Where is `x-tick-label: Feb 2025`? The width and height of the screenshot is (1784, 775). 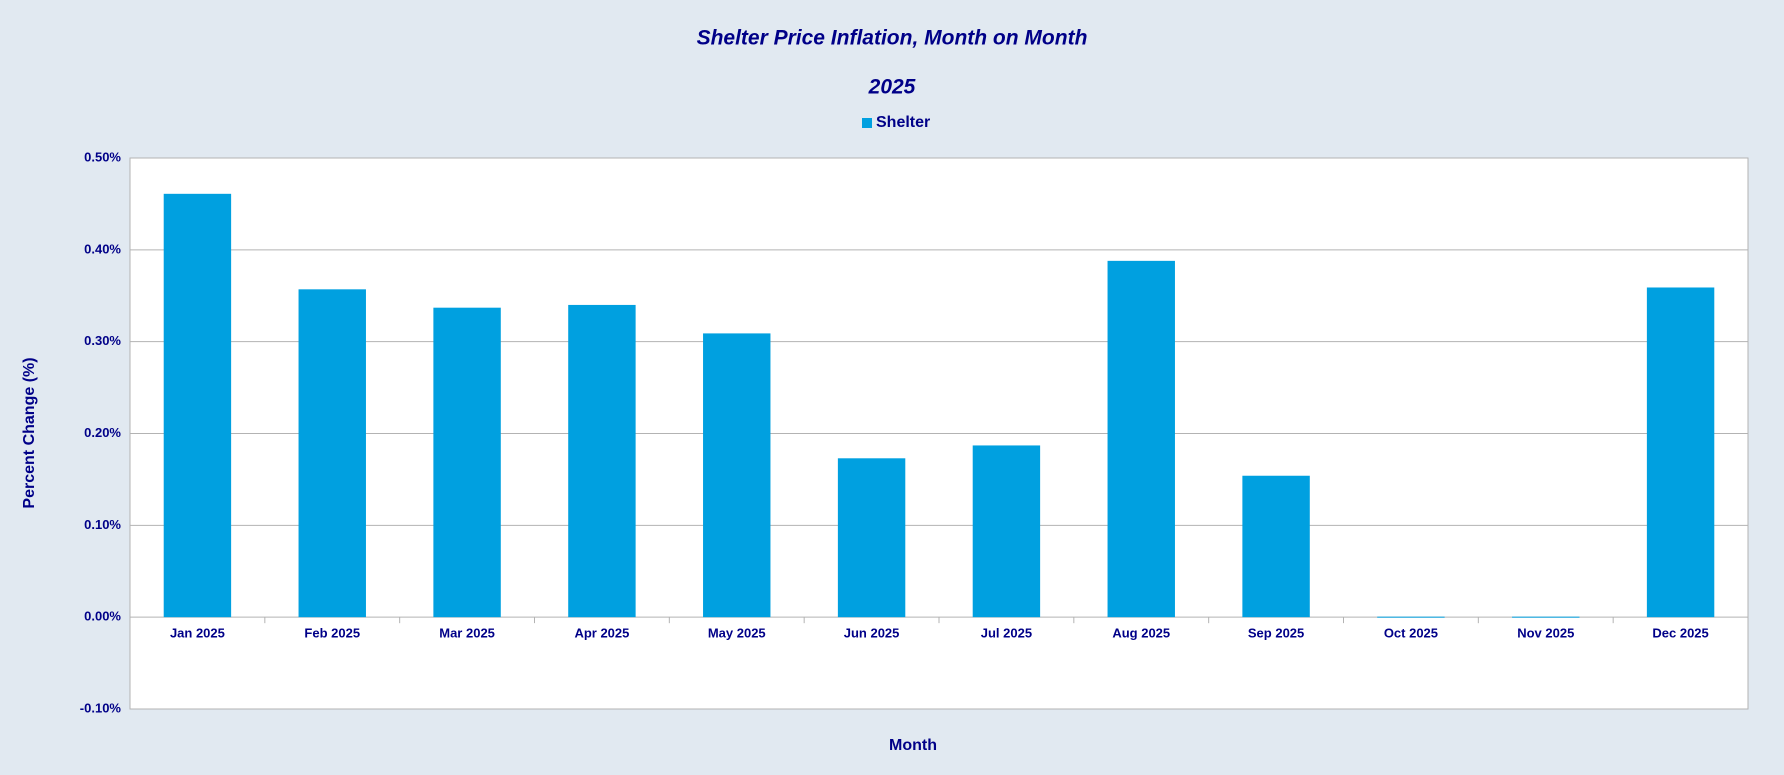 x-tick-label: Feb 2025 is located at coordinates (332, 633).